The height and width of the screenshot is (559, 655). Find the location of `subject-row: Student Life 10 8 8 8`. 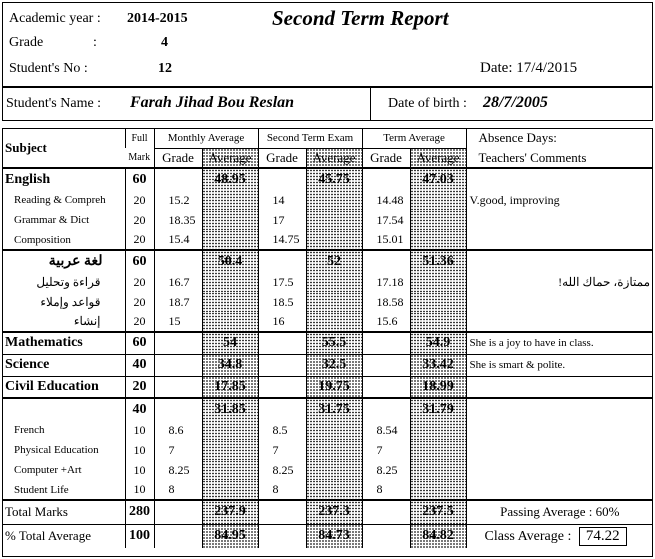

subject-row: Student Life 10 8 8 8 is located at coordinates (328, 490).